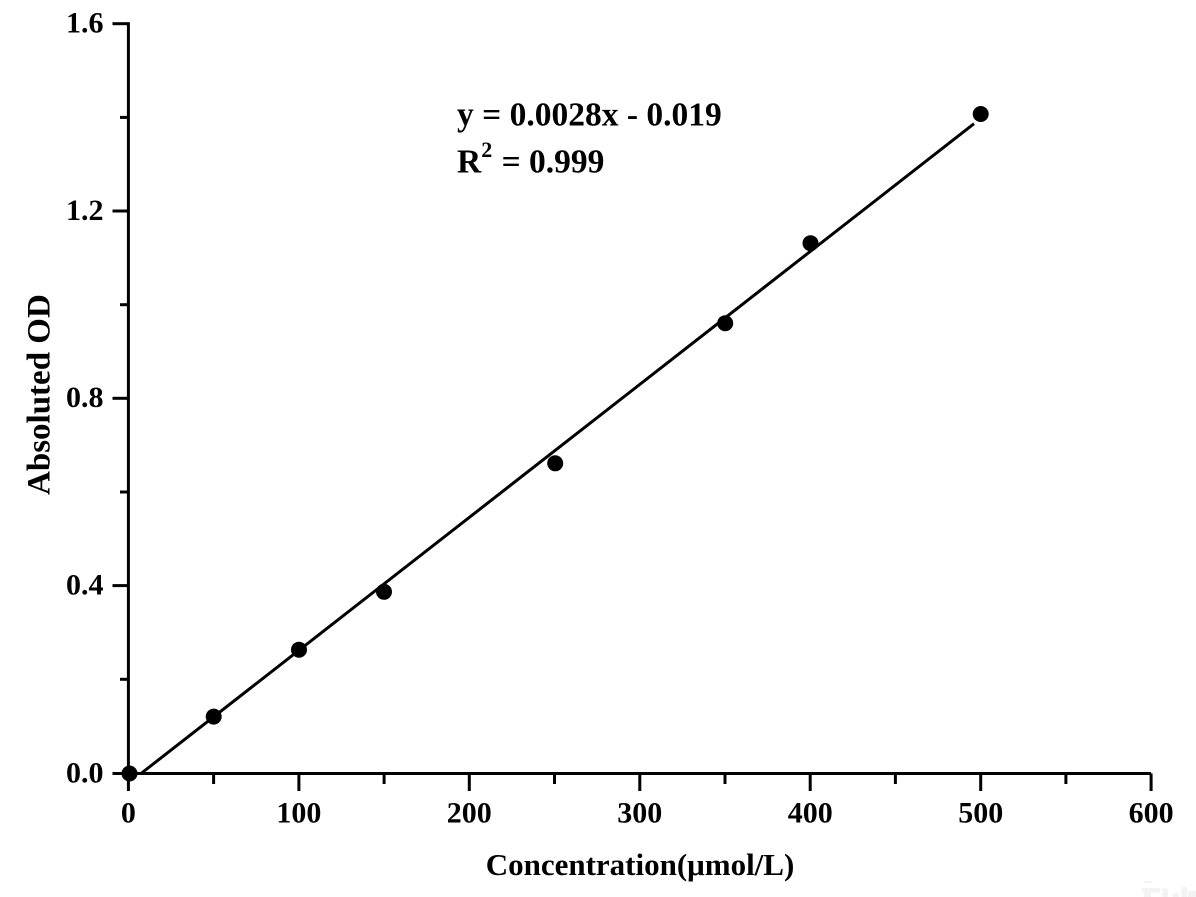 The width and height of the screenshot is (1196, 897). I want to click on svg-text: 0.4, so click(85, 584).